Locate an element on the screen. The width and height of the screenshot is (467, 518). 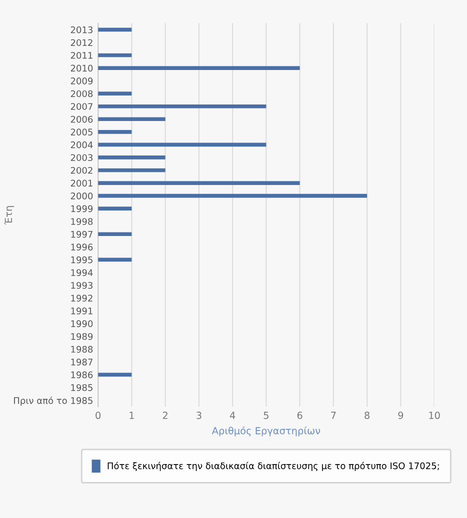
x-tick-label: 9 is located at coordinates (401, 416).